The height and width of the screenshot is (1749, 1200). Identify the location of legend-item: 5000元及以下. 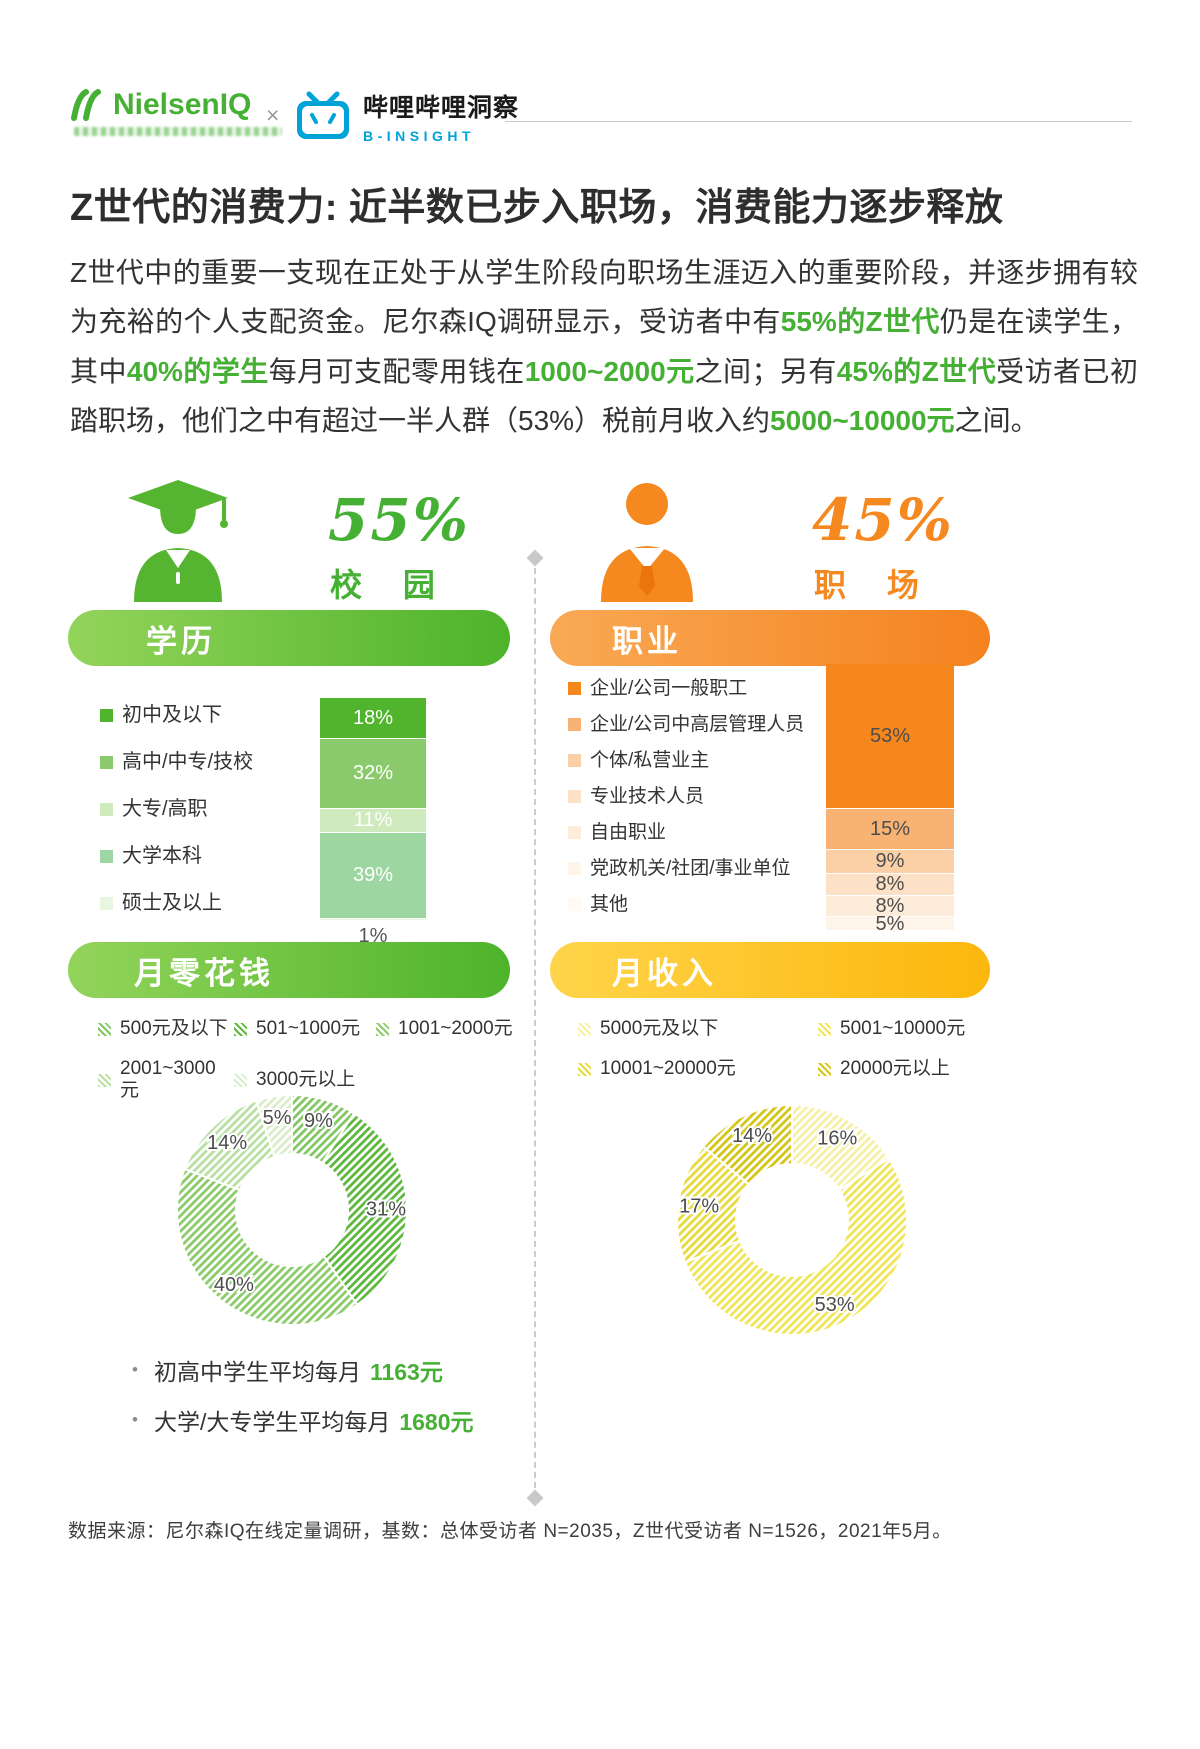
(698, 1029).